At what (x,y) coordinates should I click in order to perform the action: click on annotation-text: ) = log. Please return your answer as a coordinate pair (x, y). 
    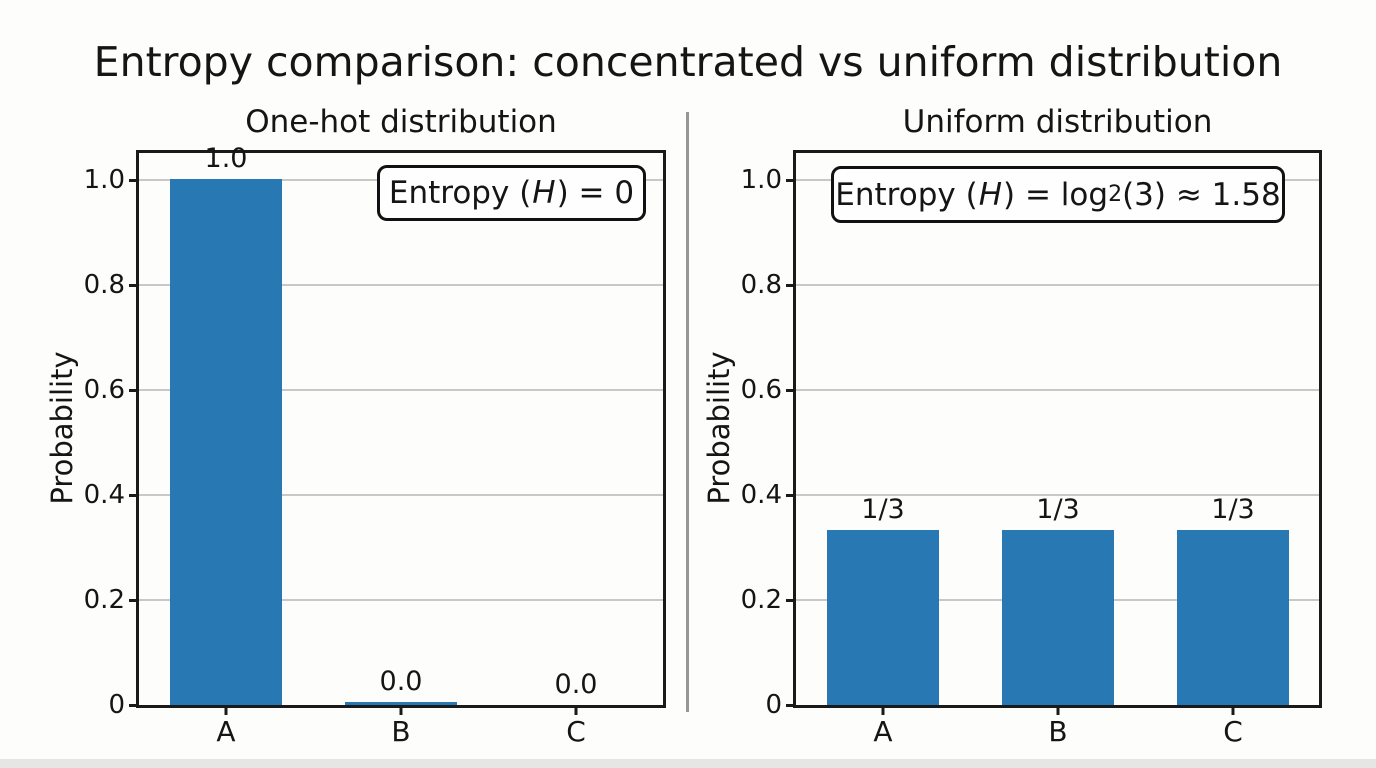
    Looking at the image, I should click on (1056, 194).